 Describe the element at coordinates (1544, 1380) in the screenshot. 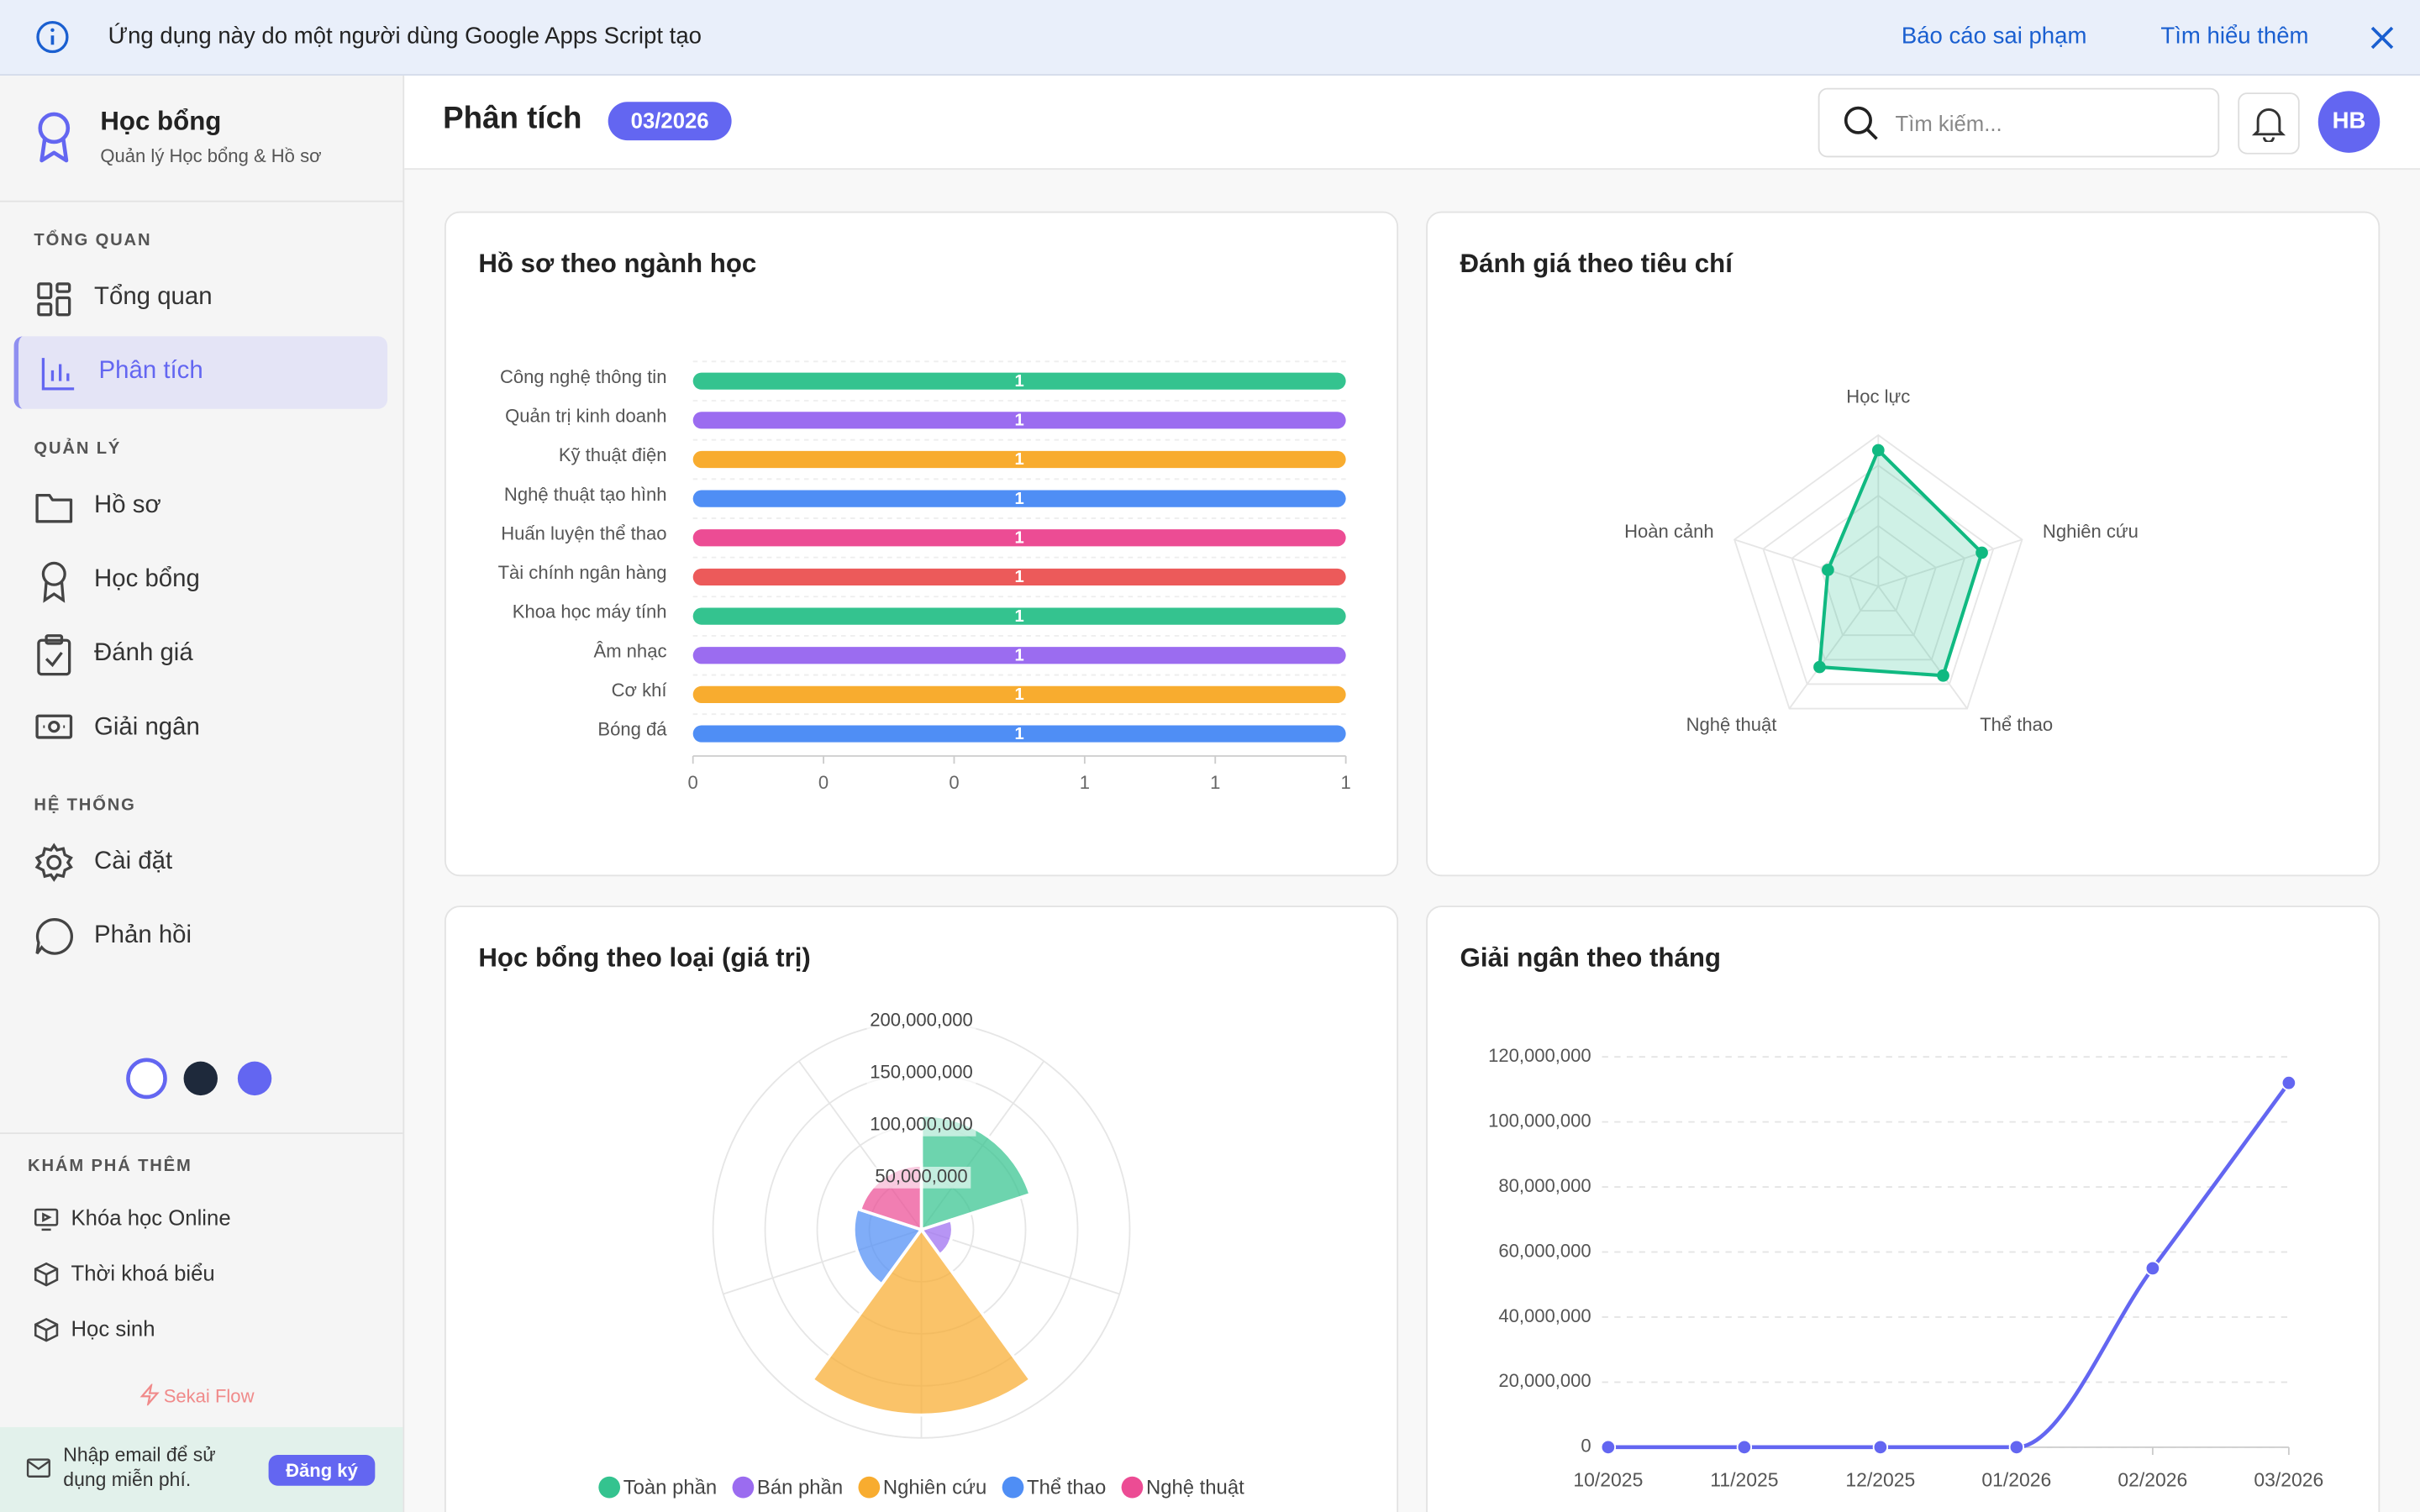

I see `y-tick-label: 20,000,000` at that location.